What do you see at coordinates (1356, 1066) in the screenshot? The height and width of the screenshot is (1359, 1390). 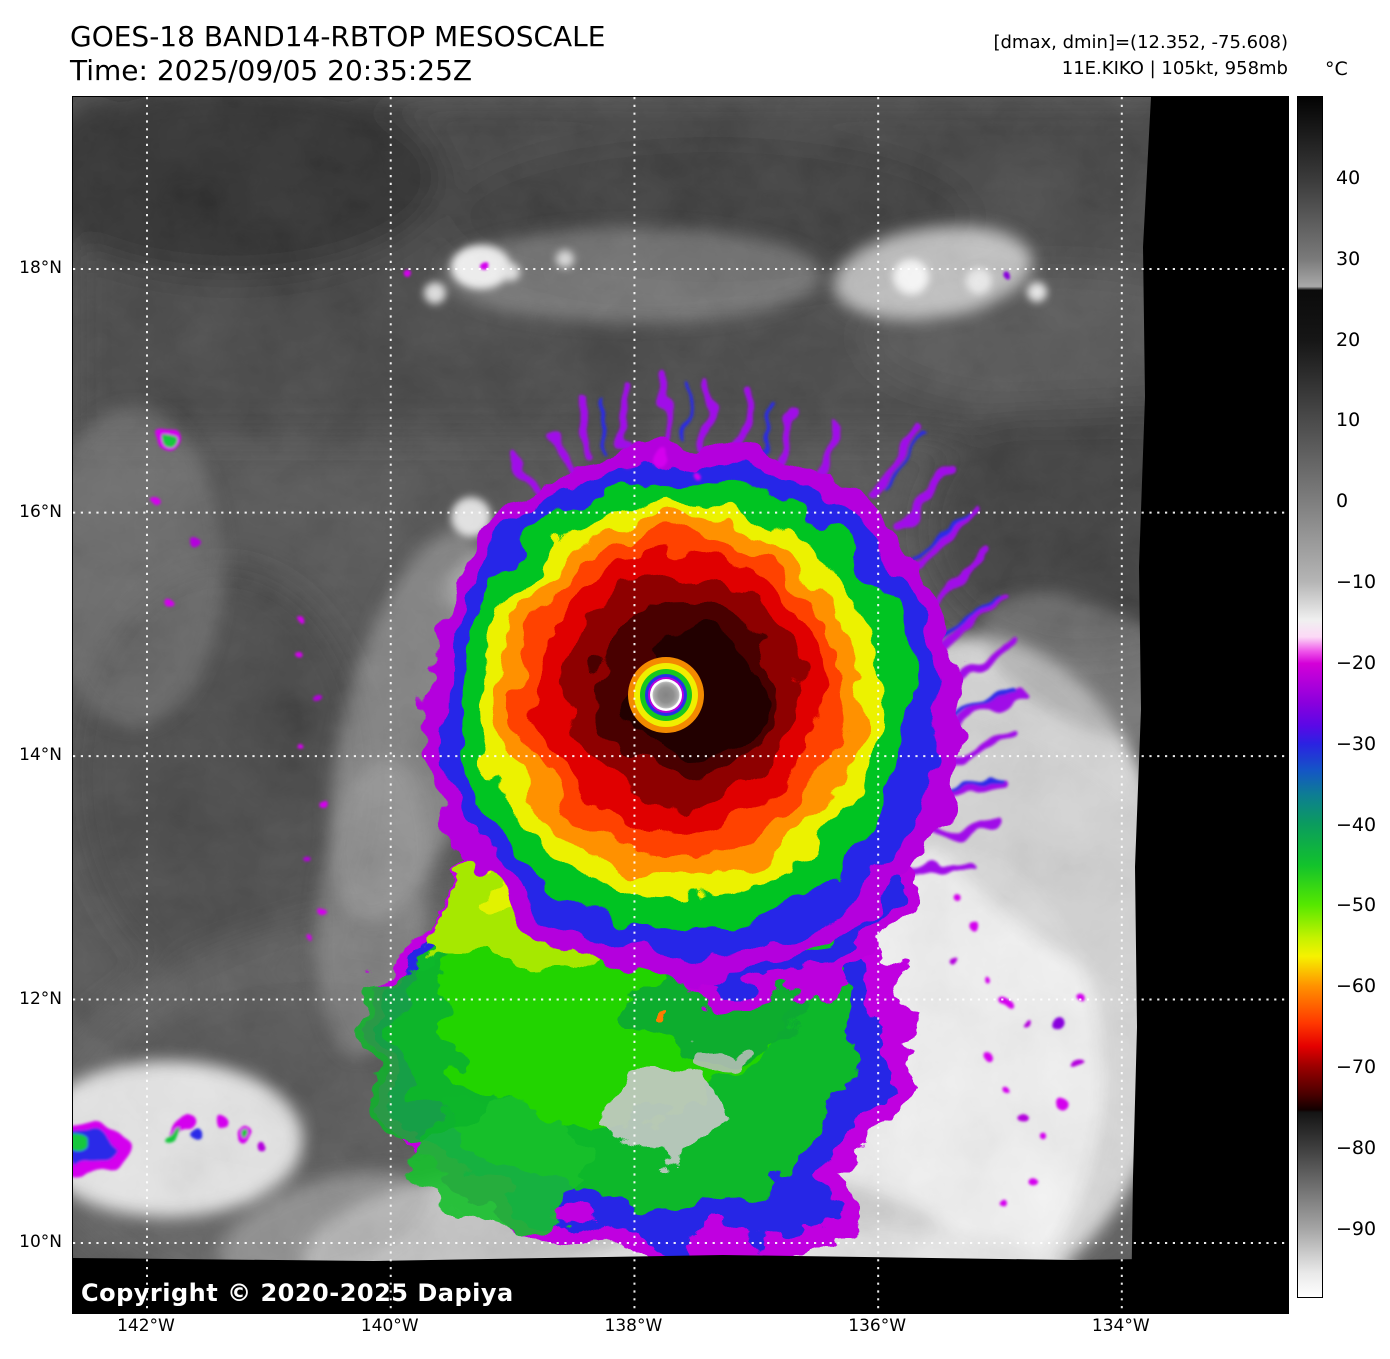 I see `colorbar-tick-label: −70` at bounding box center [1356, 1066].